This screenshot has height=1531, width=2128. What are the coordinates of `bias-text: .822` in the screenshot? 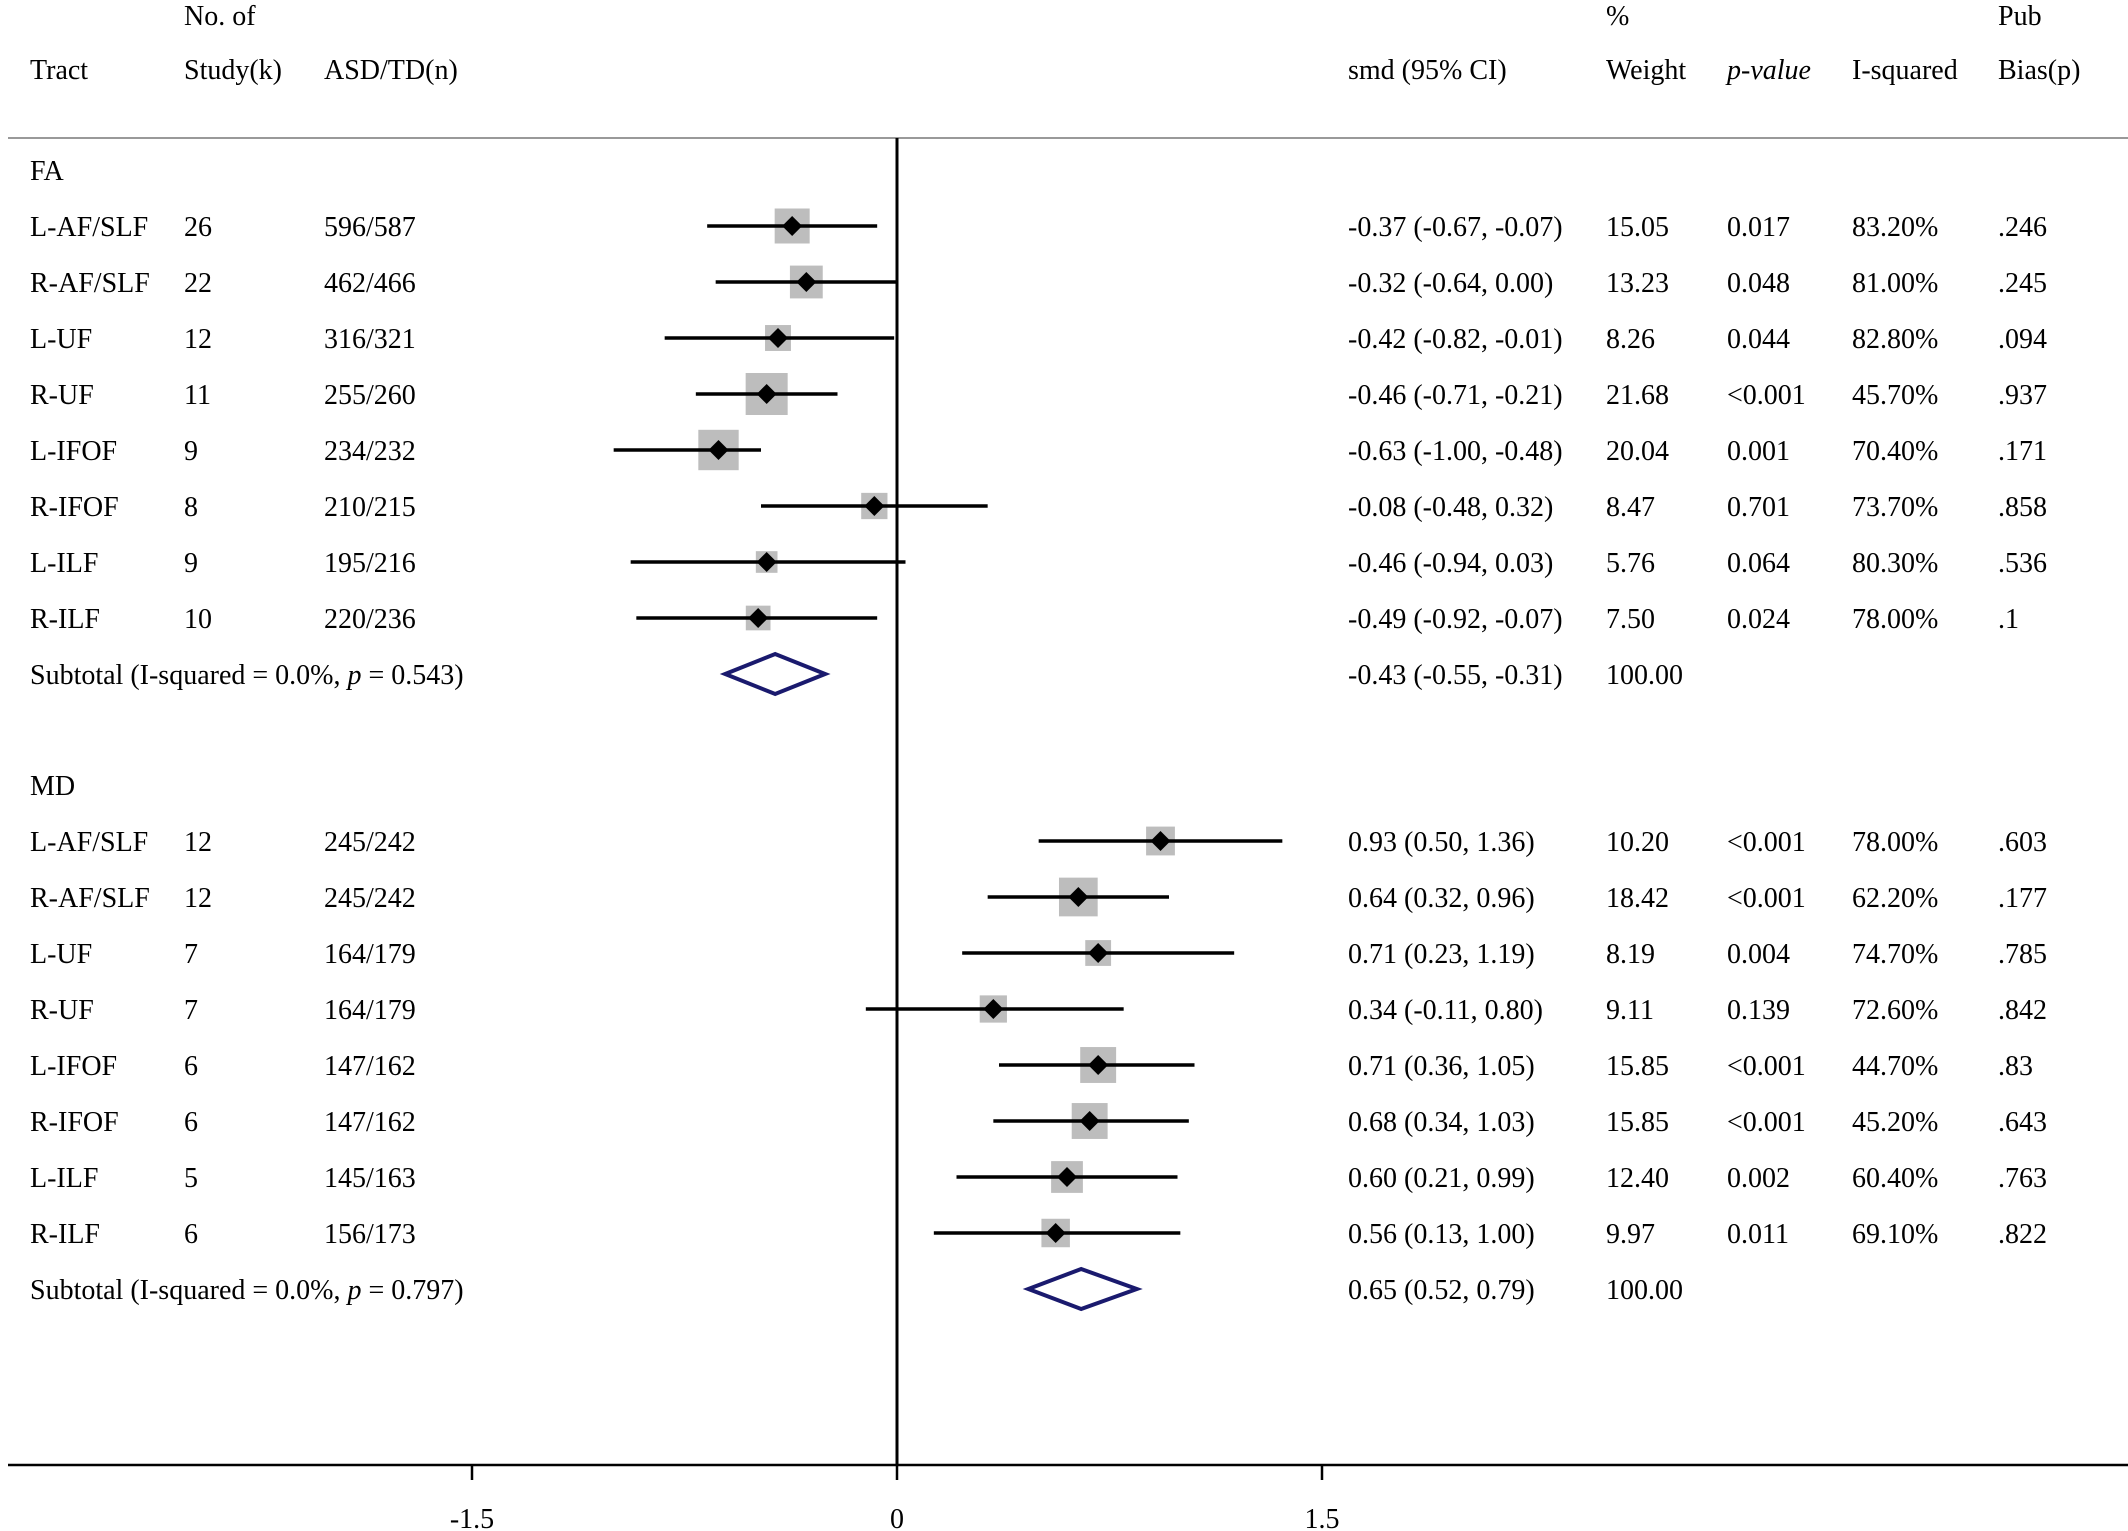 It's located at (2022, 1234).